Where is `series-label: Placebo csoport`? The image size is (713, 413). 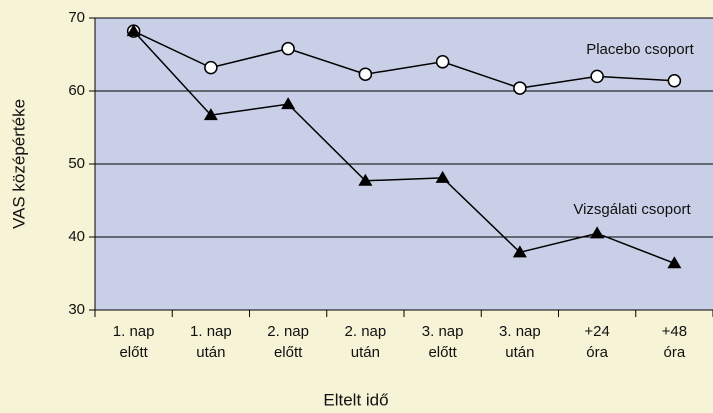
series-label: Placebo csoport is located at coordinates (640, 49).